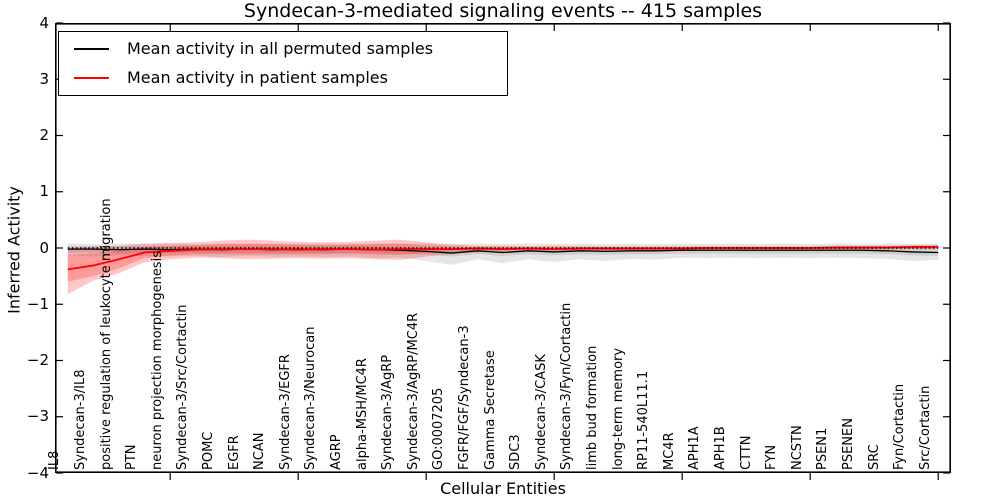 The height and width of the screenshot is (500, 1000). Describe the element at coordinates (797, 447) in the screenshot. I see `x-category-label: NCSTN` at that location.